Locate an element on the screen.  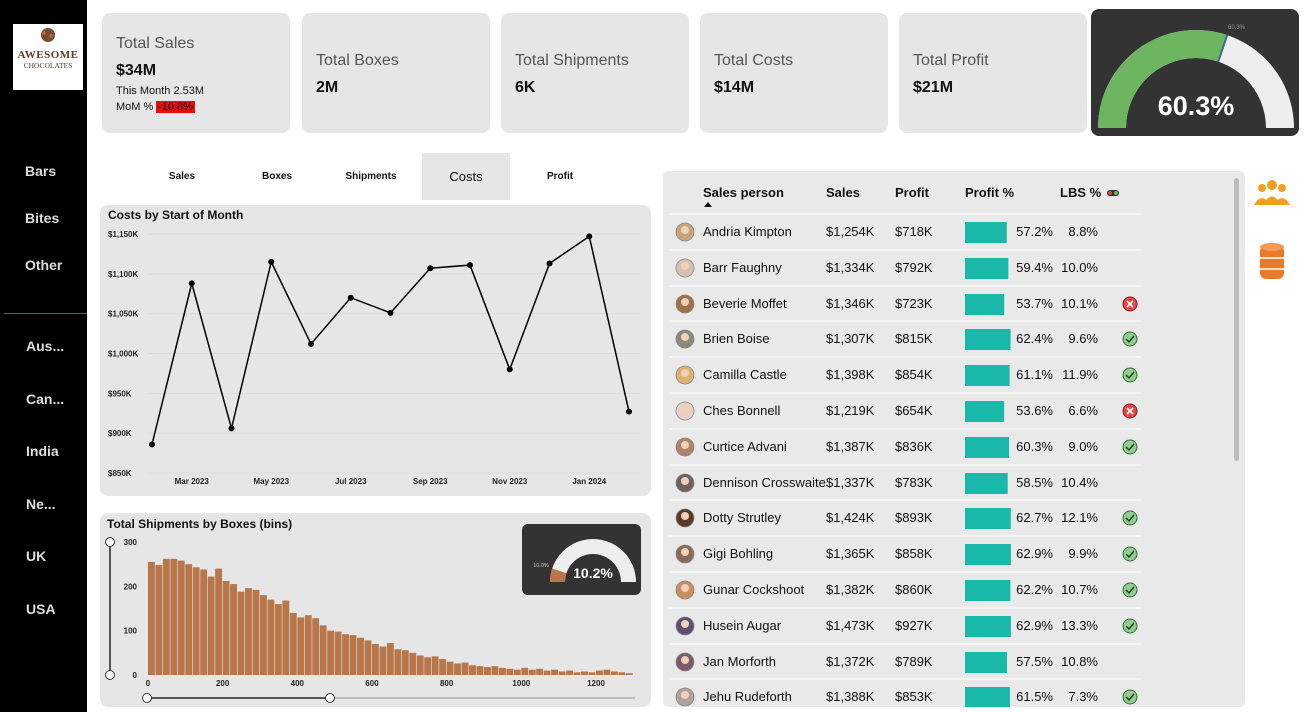
cell-name: Camilla Castle is located at coordinates (745, 375).